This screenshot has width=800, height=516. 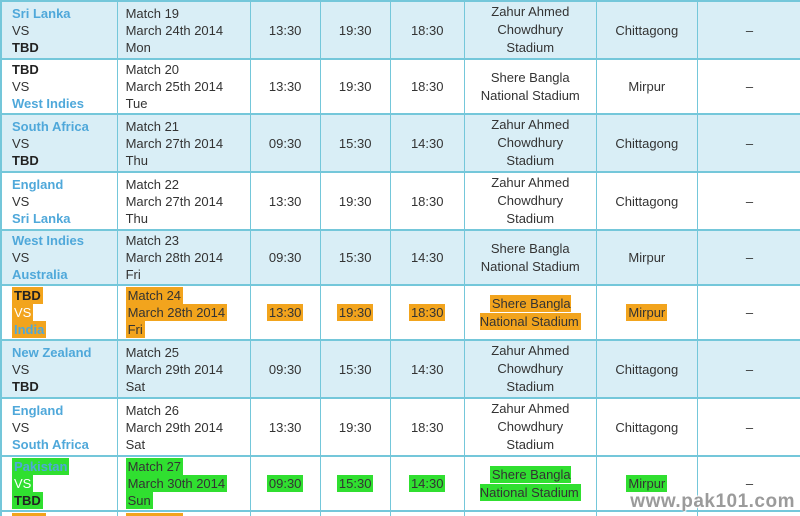 What do you see at coordinates (186, 47) in the screenshot?
I see `match-day-line: Mon` at bounding box center [186, 47].